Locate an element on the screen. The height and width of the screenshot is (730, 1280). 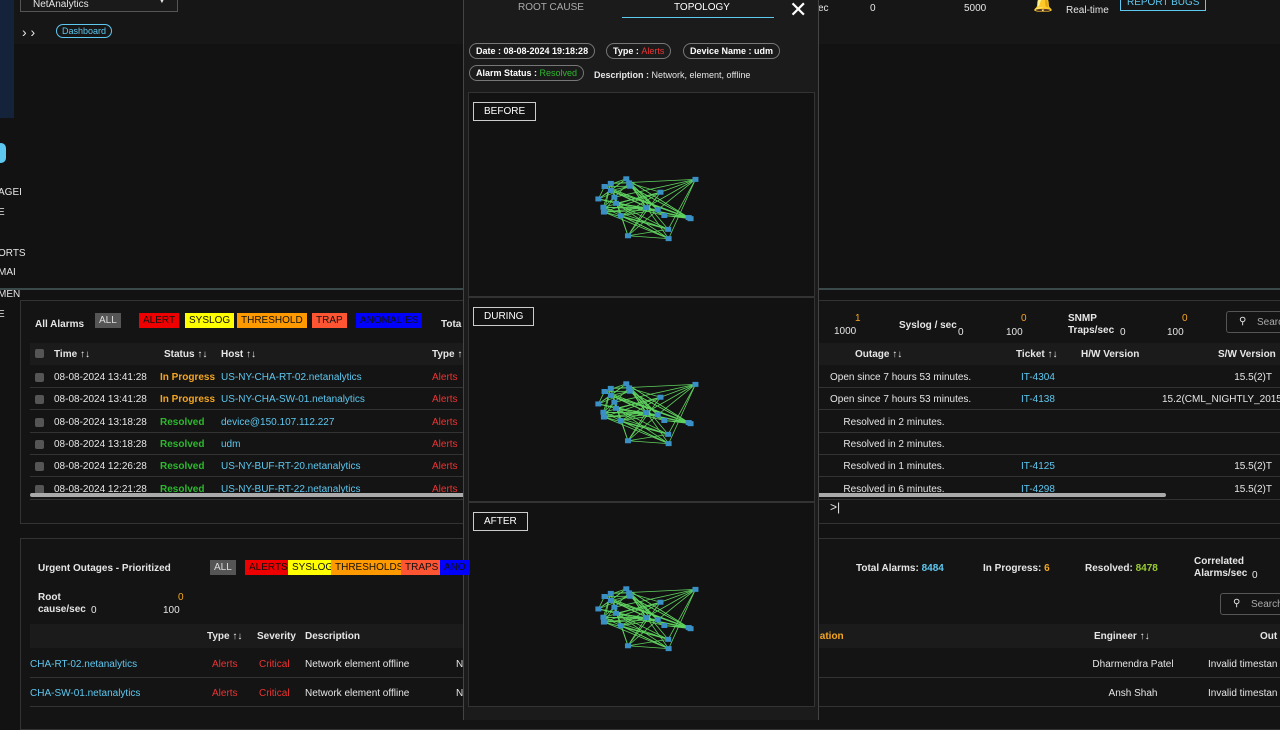
tab-active: TOPOLOGY is located at coordinates (702, 7).